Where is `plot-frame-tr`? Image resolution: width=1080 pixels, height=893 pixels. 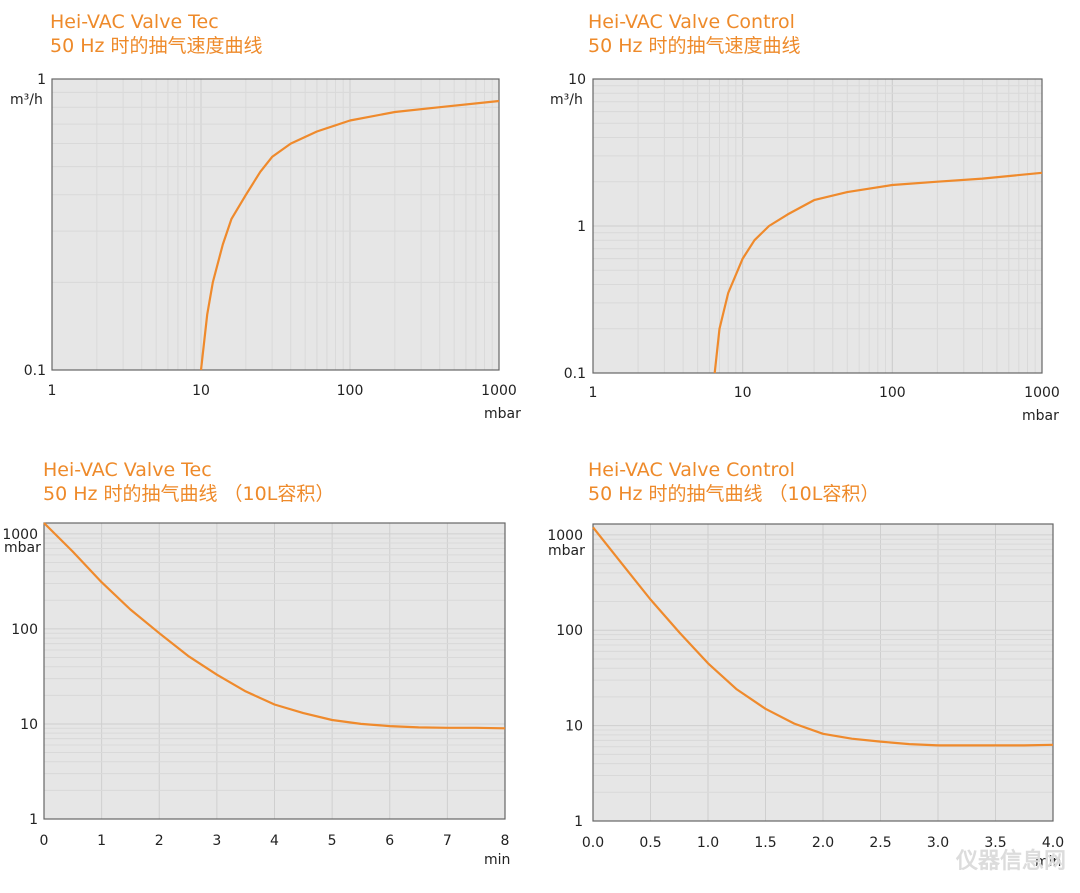 plot-frame-tr is located at coordinates (817, 226).